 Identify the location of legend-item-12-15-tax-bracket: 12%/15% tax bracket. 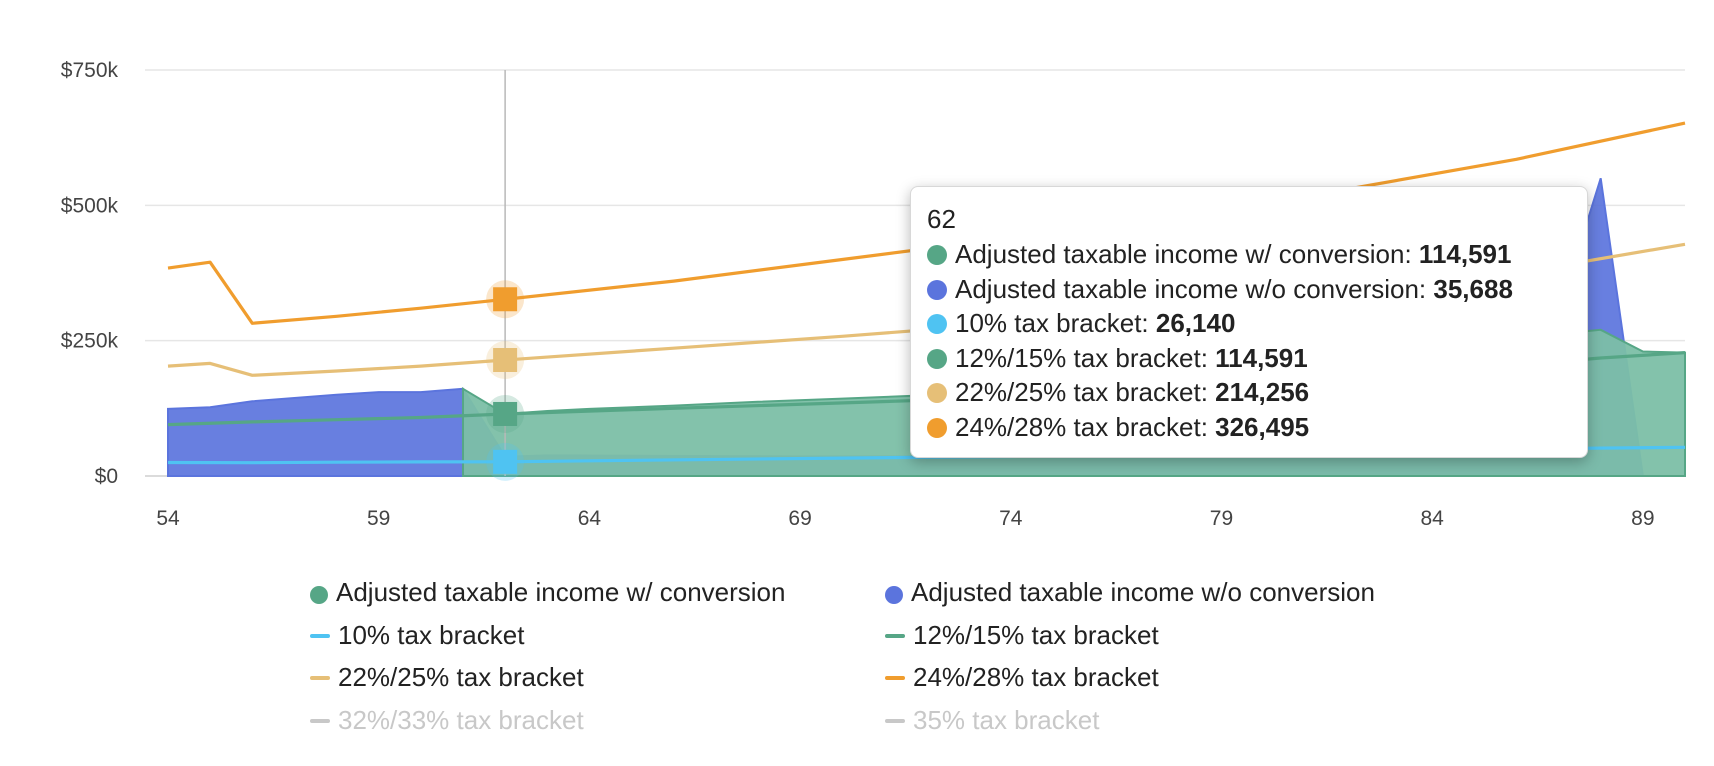
(1022, 635).